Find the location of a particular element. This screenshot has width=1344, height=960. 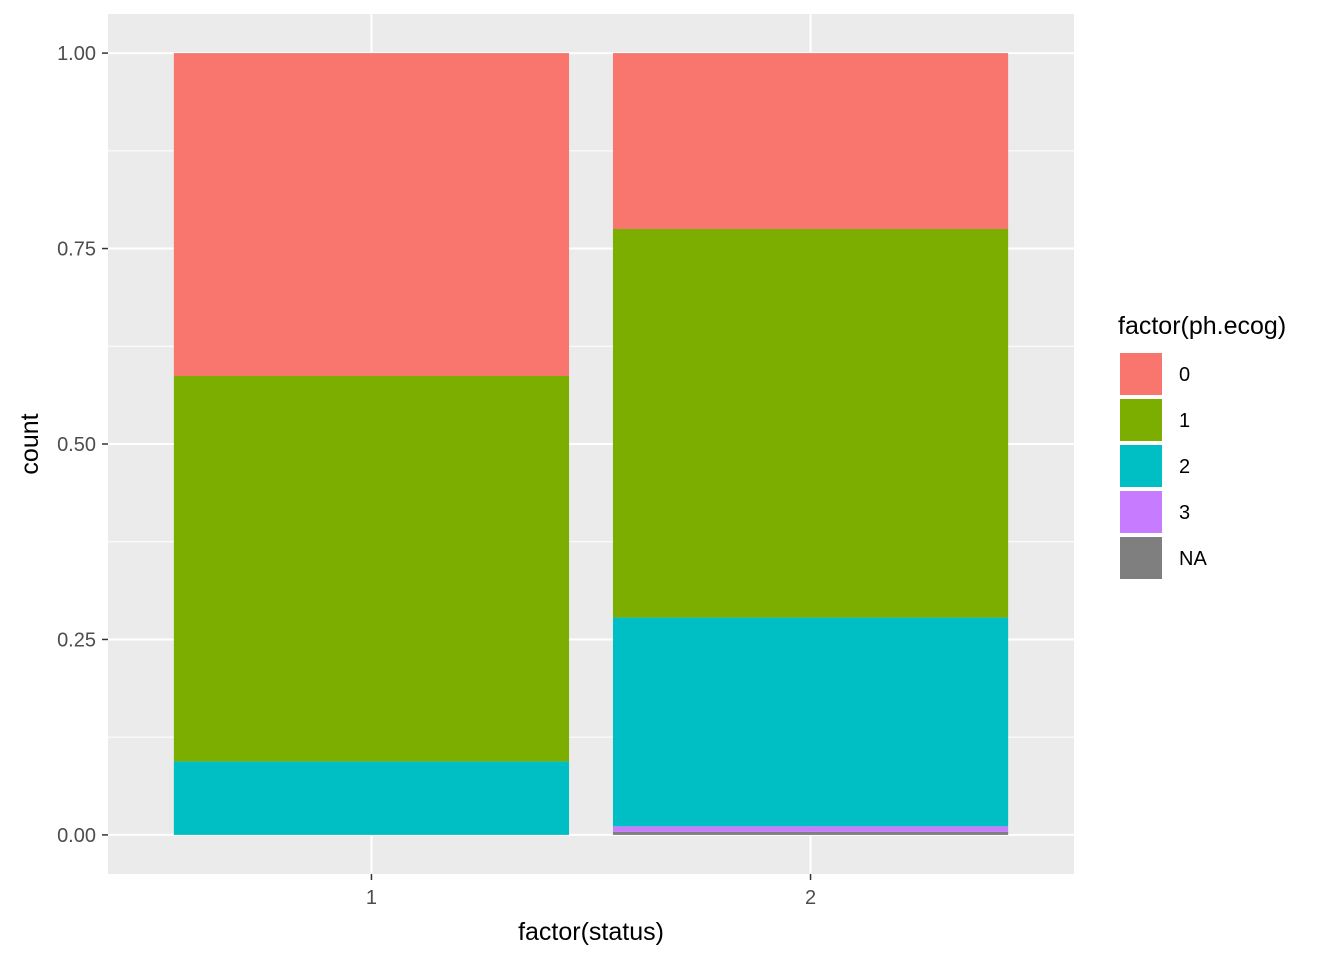

x-tick-label: 2 is located at coordinates (810, 898).